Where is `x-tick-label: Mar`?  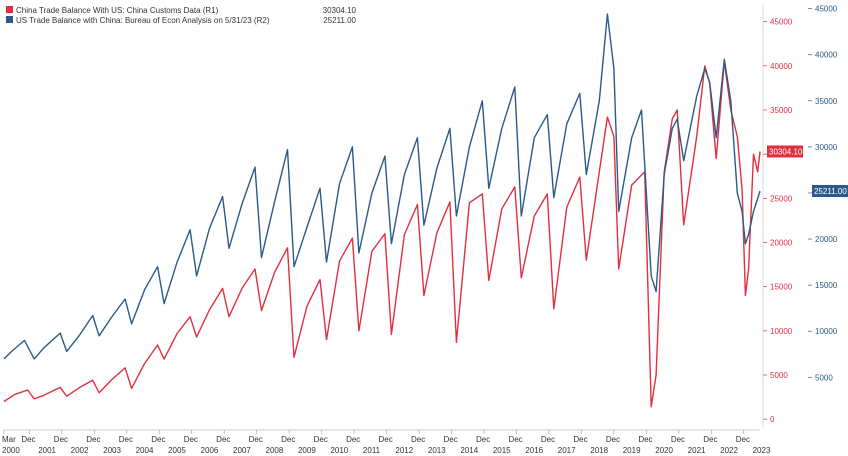 x-tick-label: Mar is located at coordinates (9, 439).